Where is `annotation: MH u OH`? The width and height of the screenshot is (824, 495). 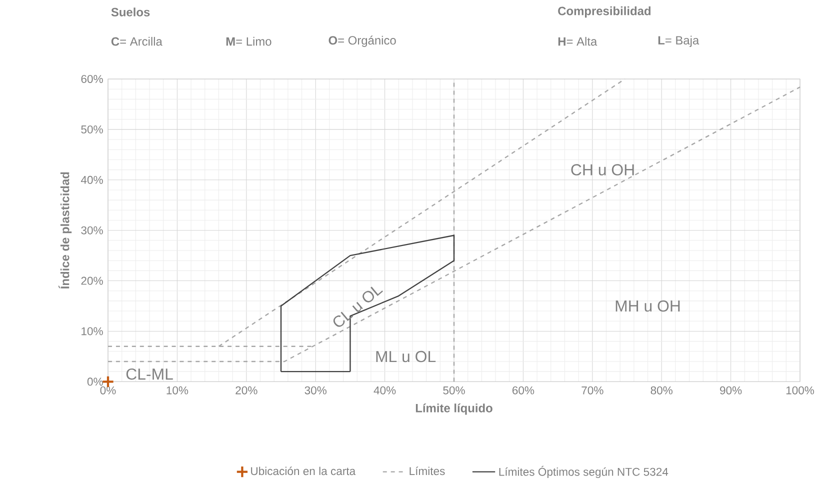 annotation: MH u OH is located at coordinates (648, 306).